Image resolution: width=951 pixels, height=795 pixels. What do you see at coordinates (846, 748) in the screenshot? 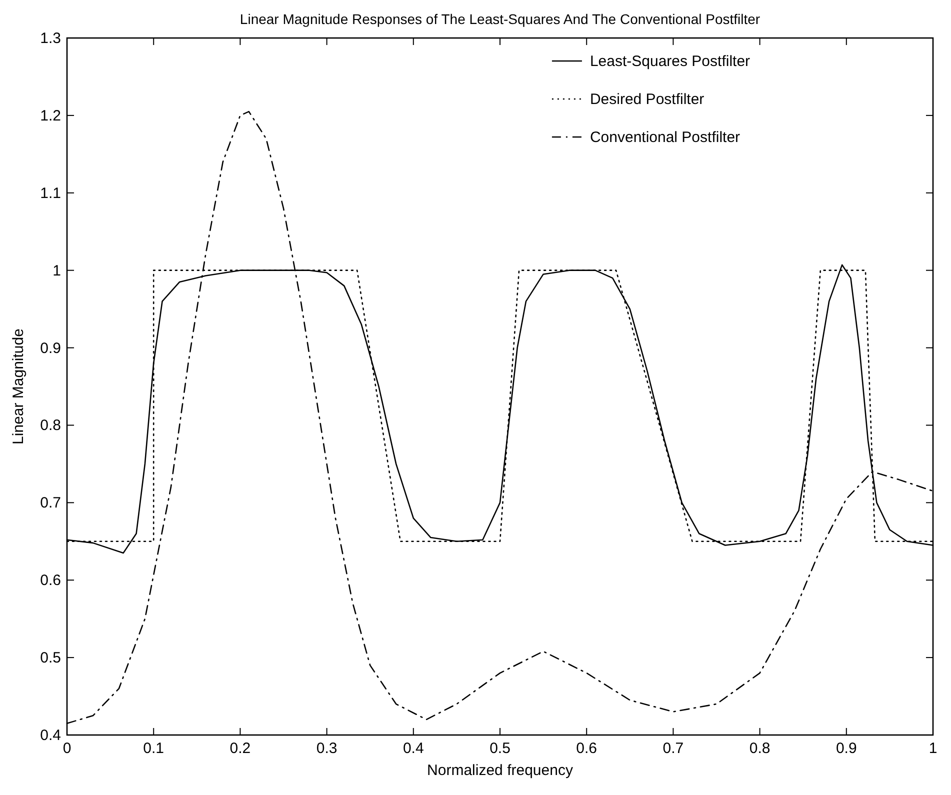
I see `x-tick-label: 0.9` at bounding box center [846, 748].